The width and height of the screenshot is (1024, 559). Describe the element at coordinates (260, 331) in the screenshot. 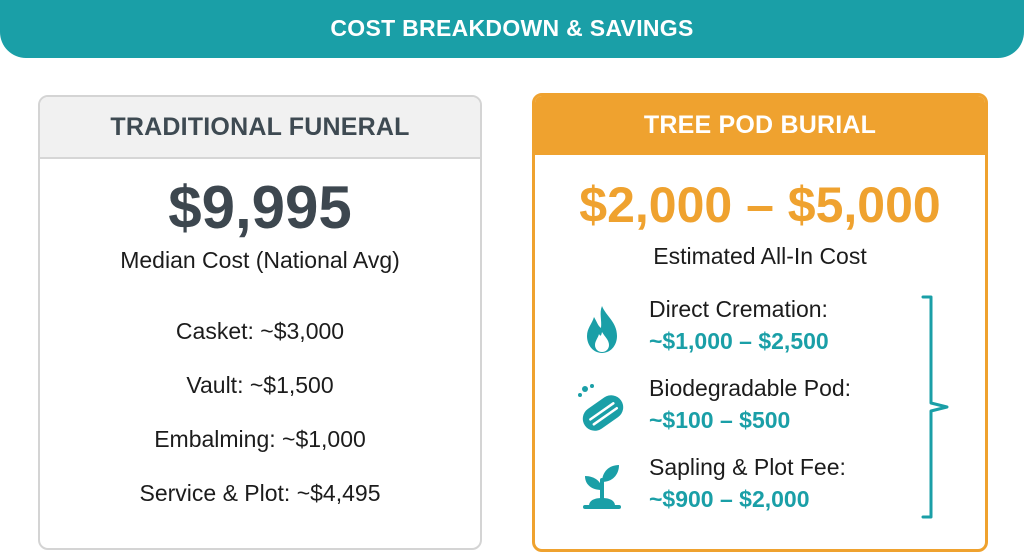

I see `cost-item-casket: Casket: ~$3,000` at that location.